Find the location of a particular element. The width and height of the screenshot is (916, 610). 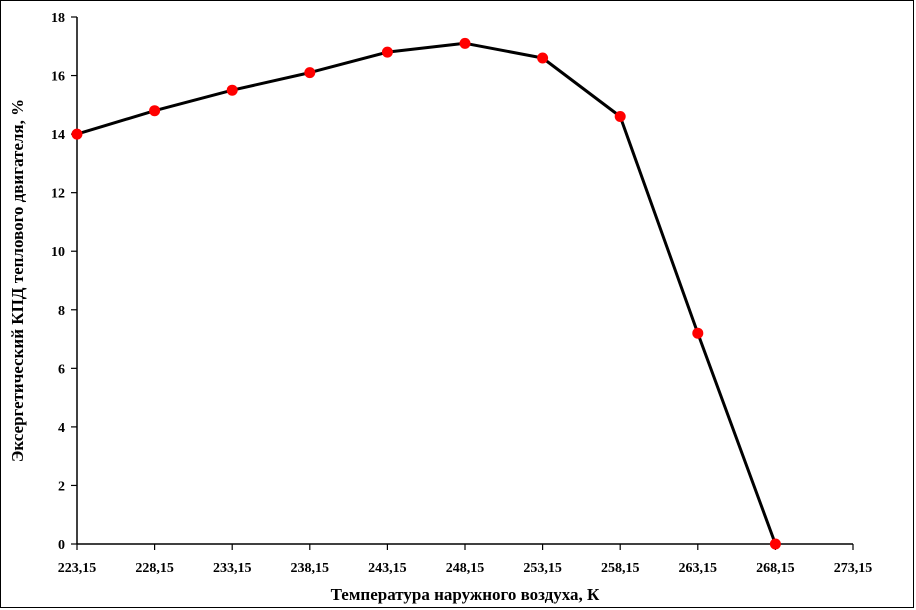

x-tick-label: 268,15 is located at coordinates (775, 568).